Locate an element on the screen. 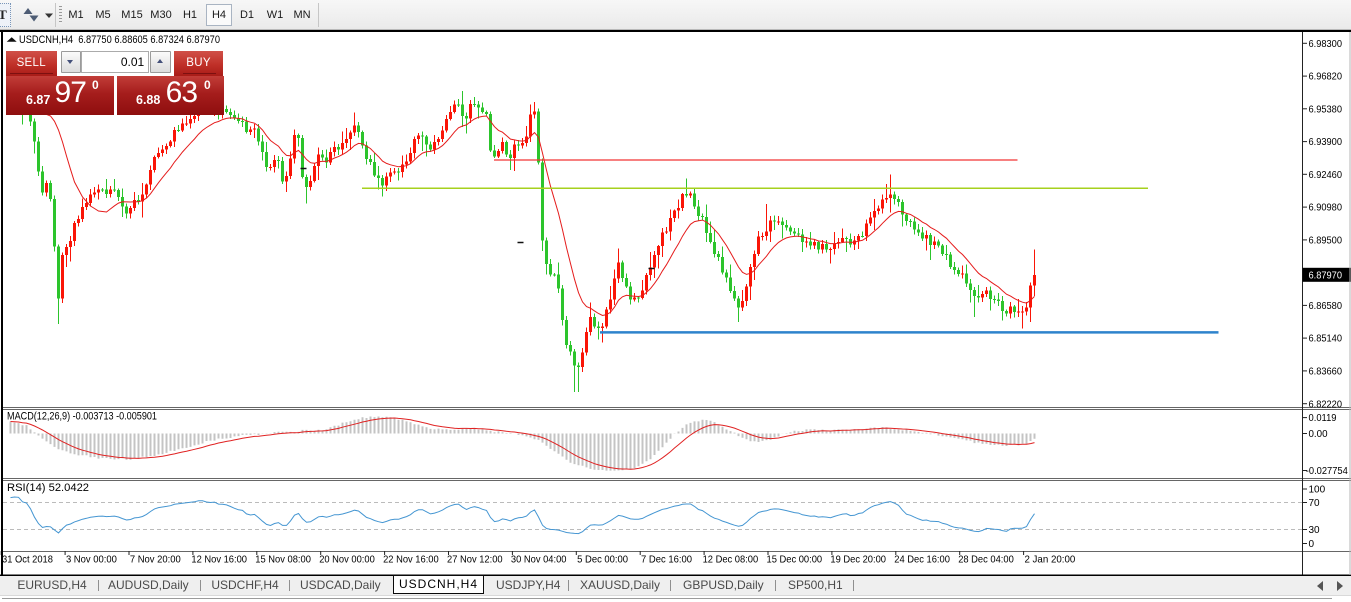 This screenshot has width=1351, height=602. svg-text: 0 is located at coordinates (1312, 544).